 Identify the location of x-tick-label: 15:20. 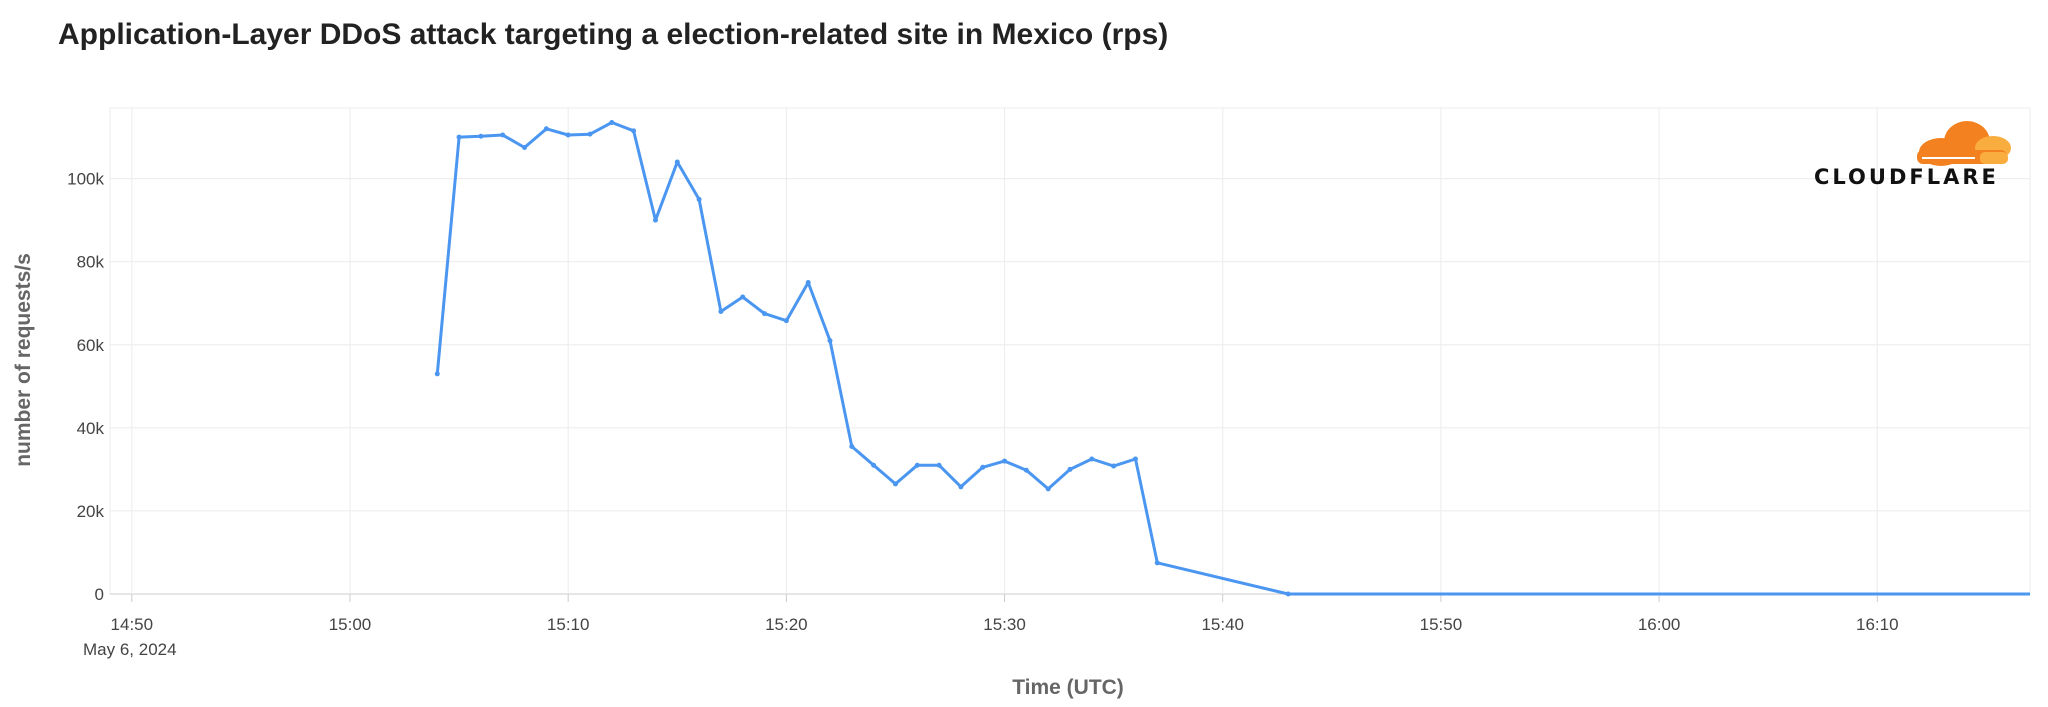
(786, 624).